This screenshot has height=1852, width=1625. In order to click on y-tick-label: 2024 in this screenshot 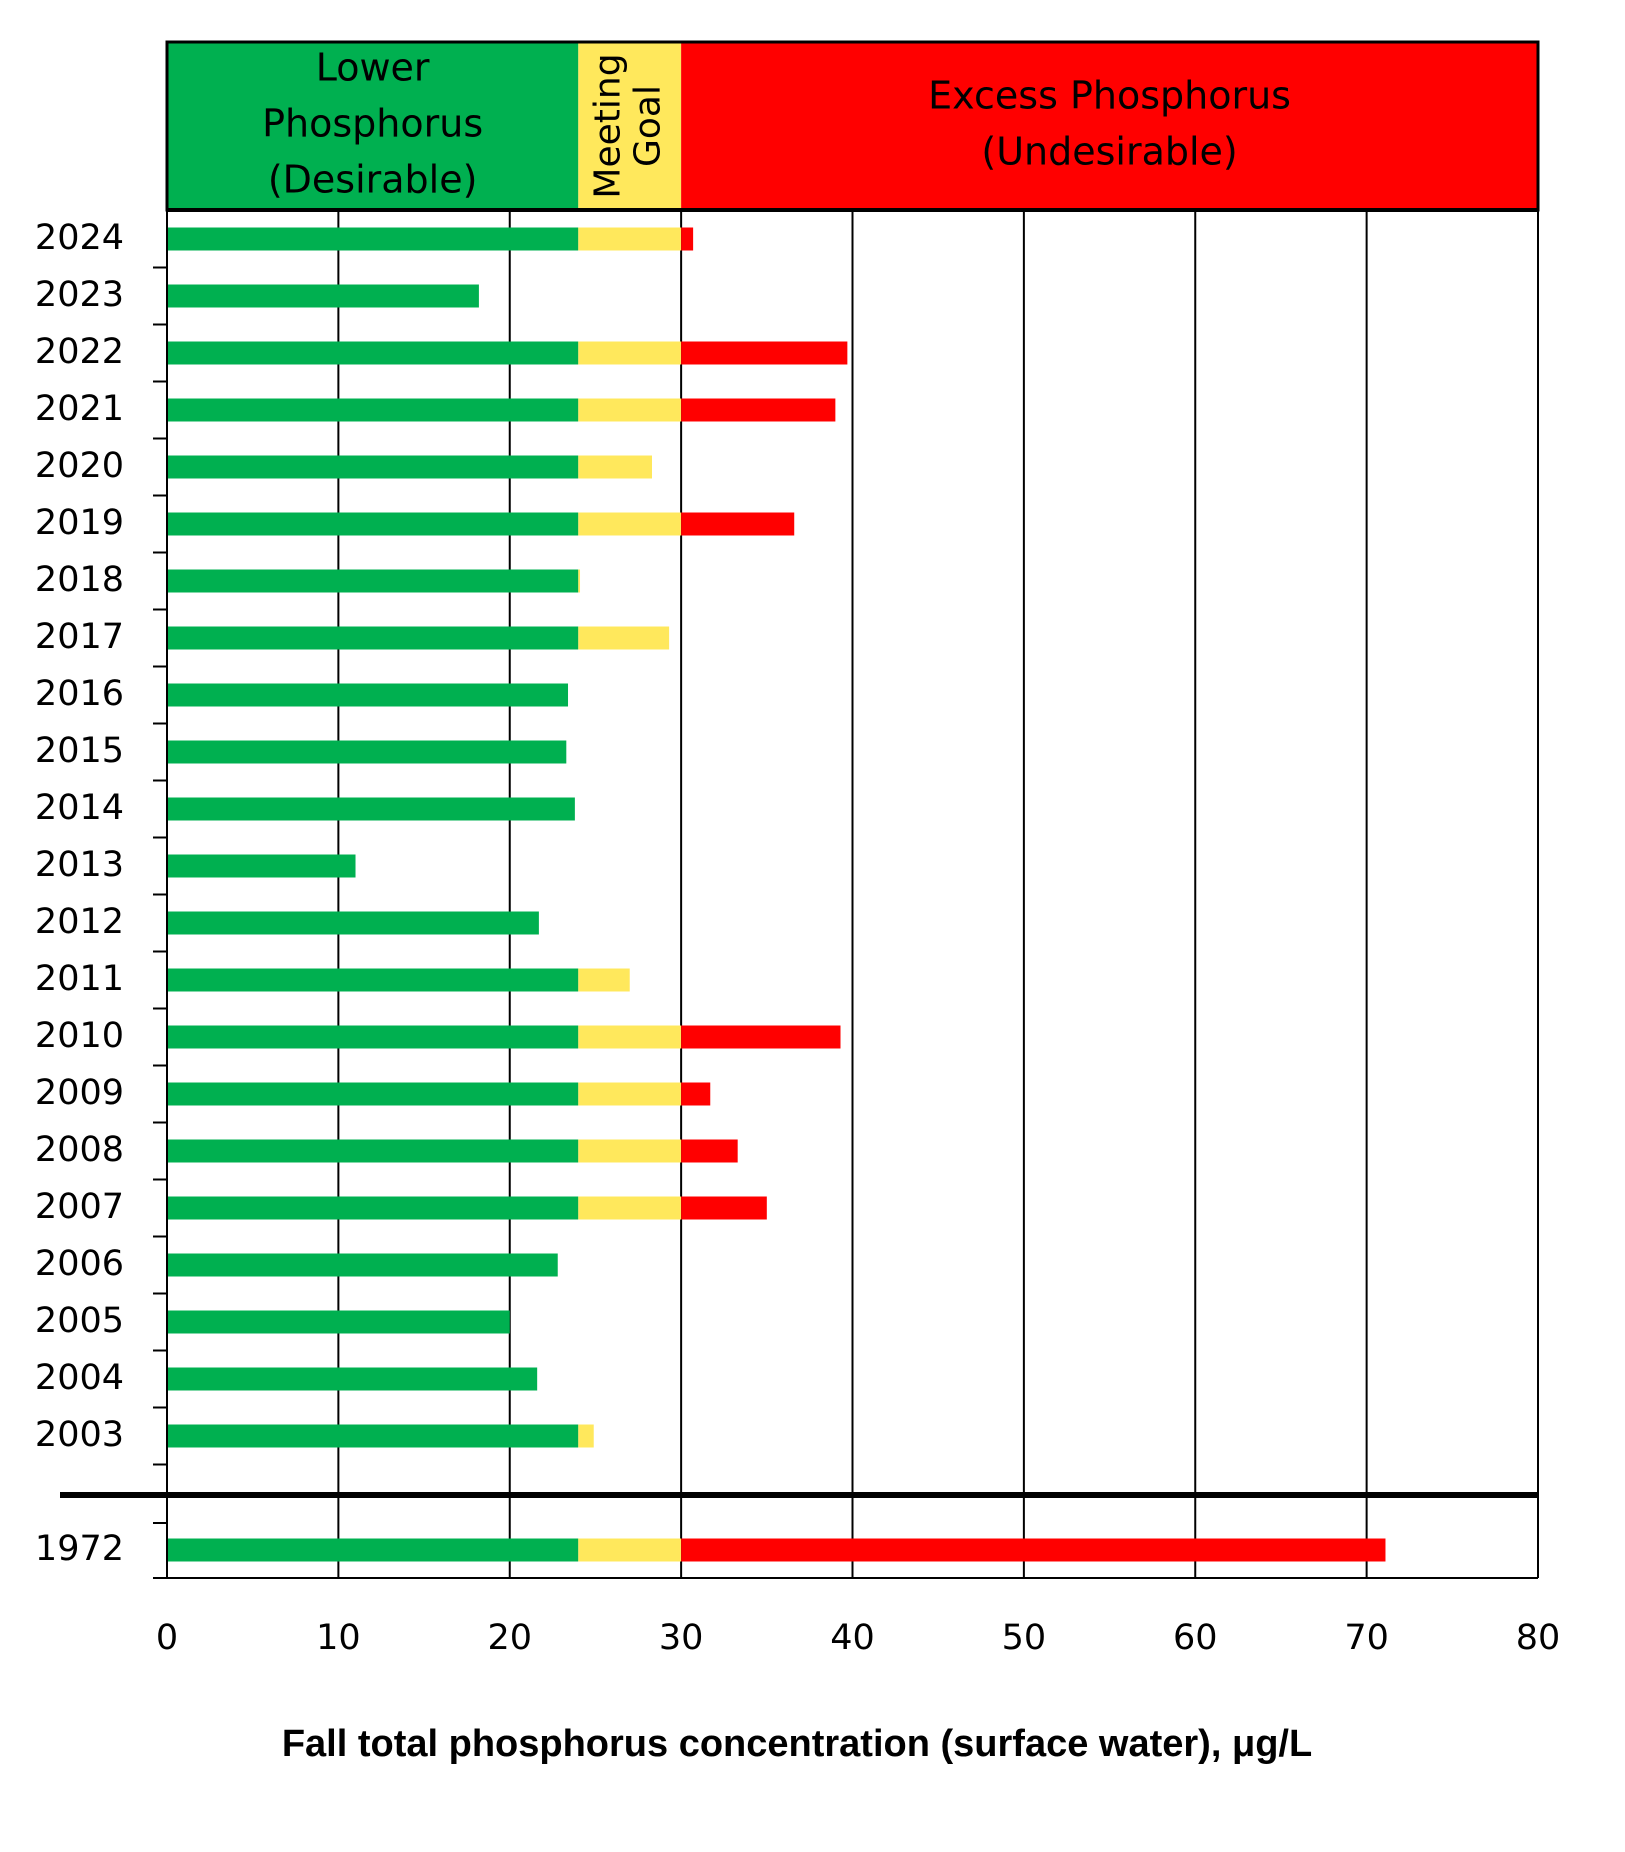, I will do `click(79, 238)`.